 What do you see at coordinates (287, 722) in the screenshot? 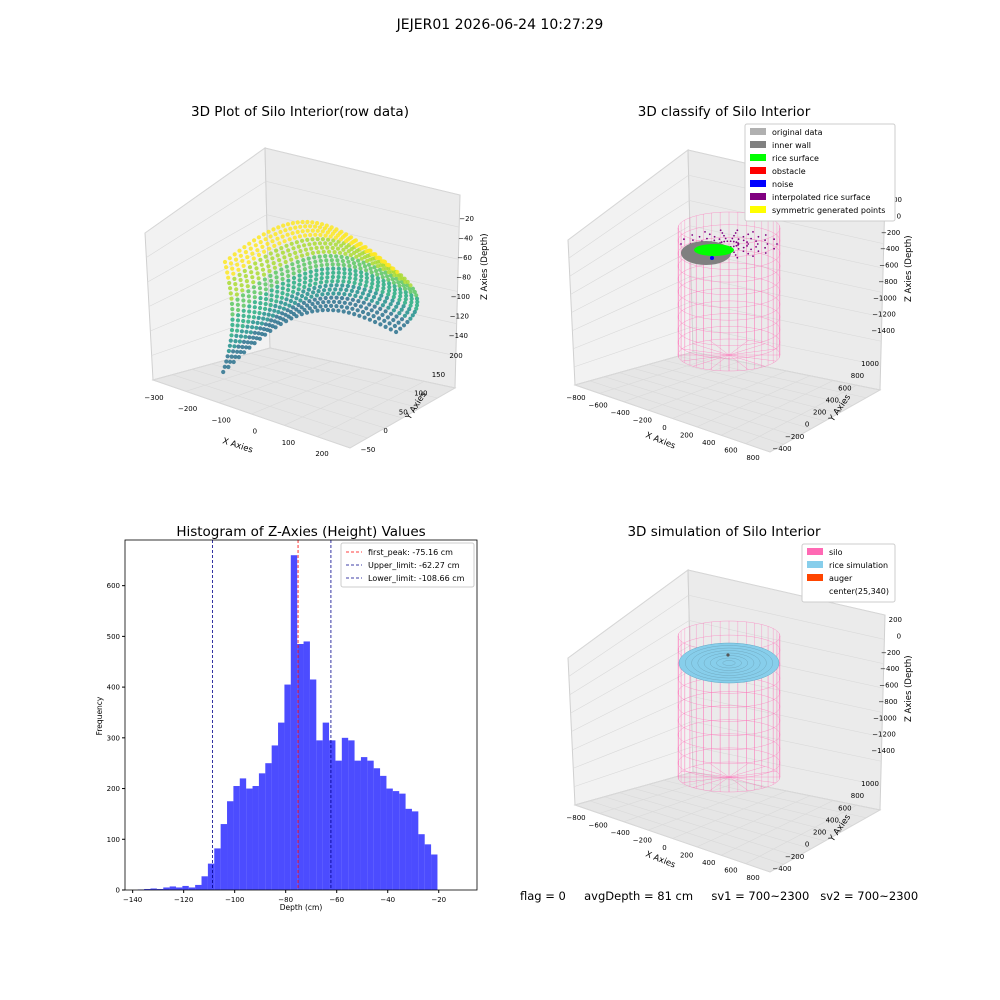
I see `histogram-bars` at bounding box center [287, 722].